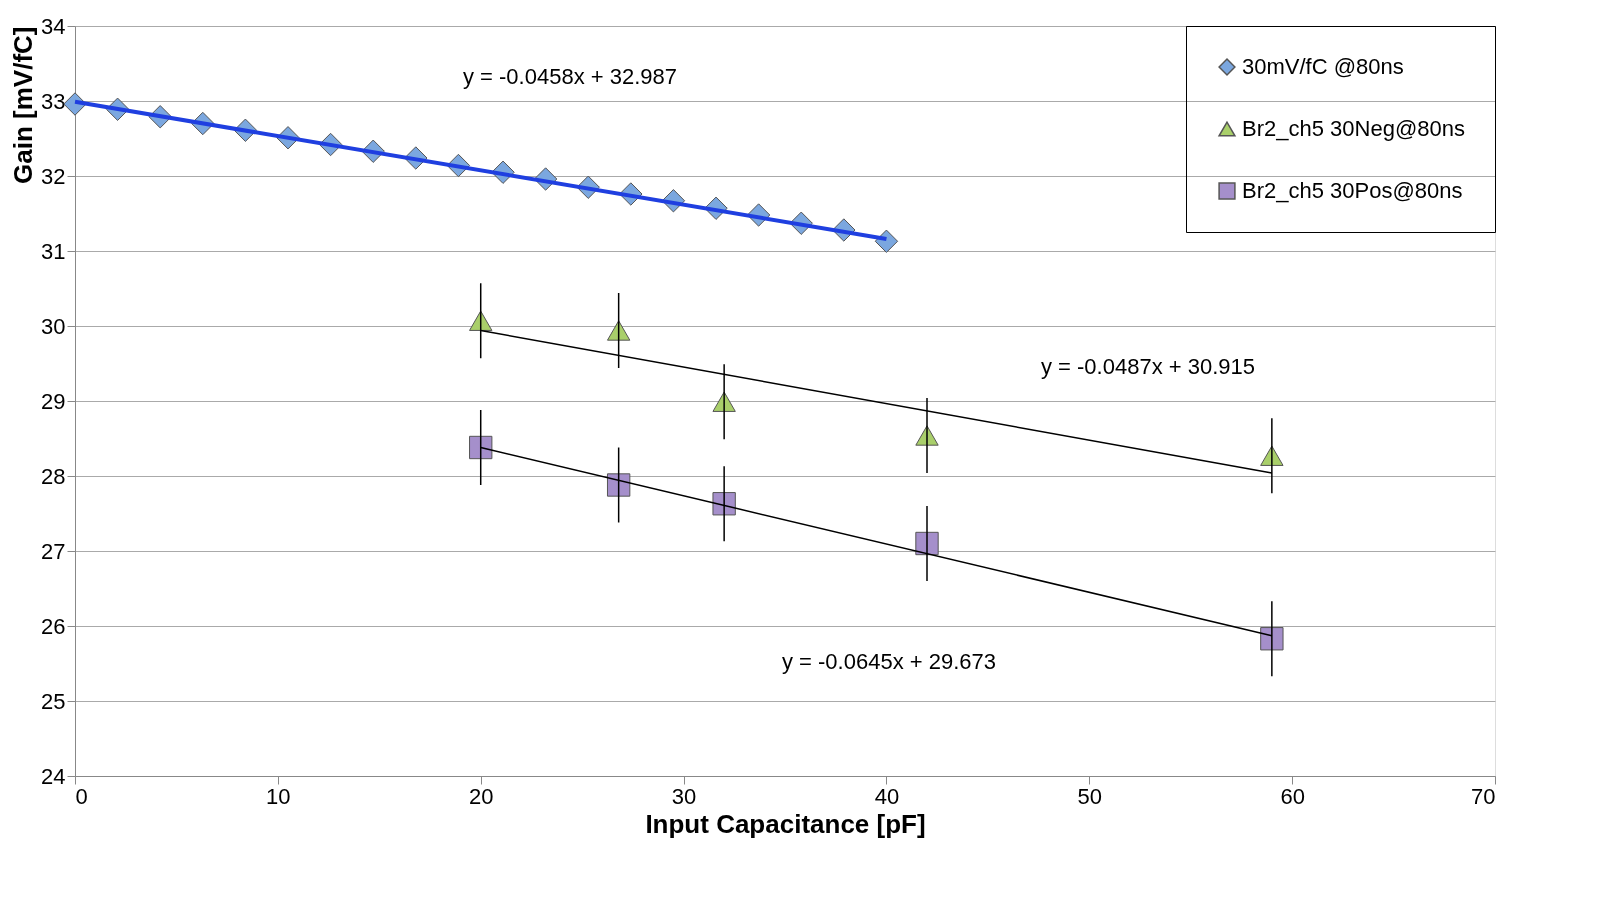 The height and width of the screenshot is (900, 1601). Describe the element at coordinates (53, 401) in the screenshot. I see `y-tick-label: 29` at that location.